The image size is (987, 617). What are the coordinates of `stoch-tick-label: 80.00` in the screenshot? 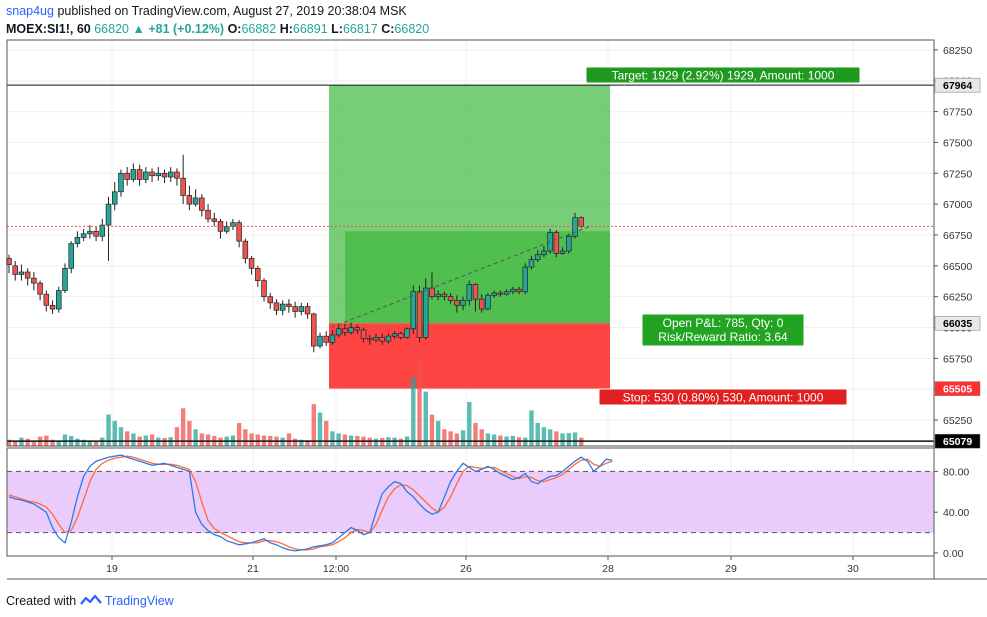 It's located at (956, 472).